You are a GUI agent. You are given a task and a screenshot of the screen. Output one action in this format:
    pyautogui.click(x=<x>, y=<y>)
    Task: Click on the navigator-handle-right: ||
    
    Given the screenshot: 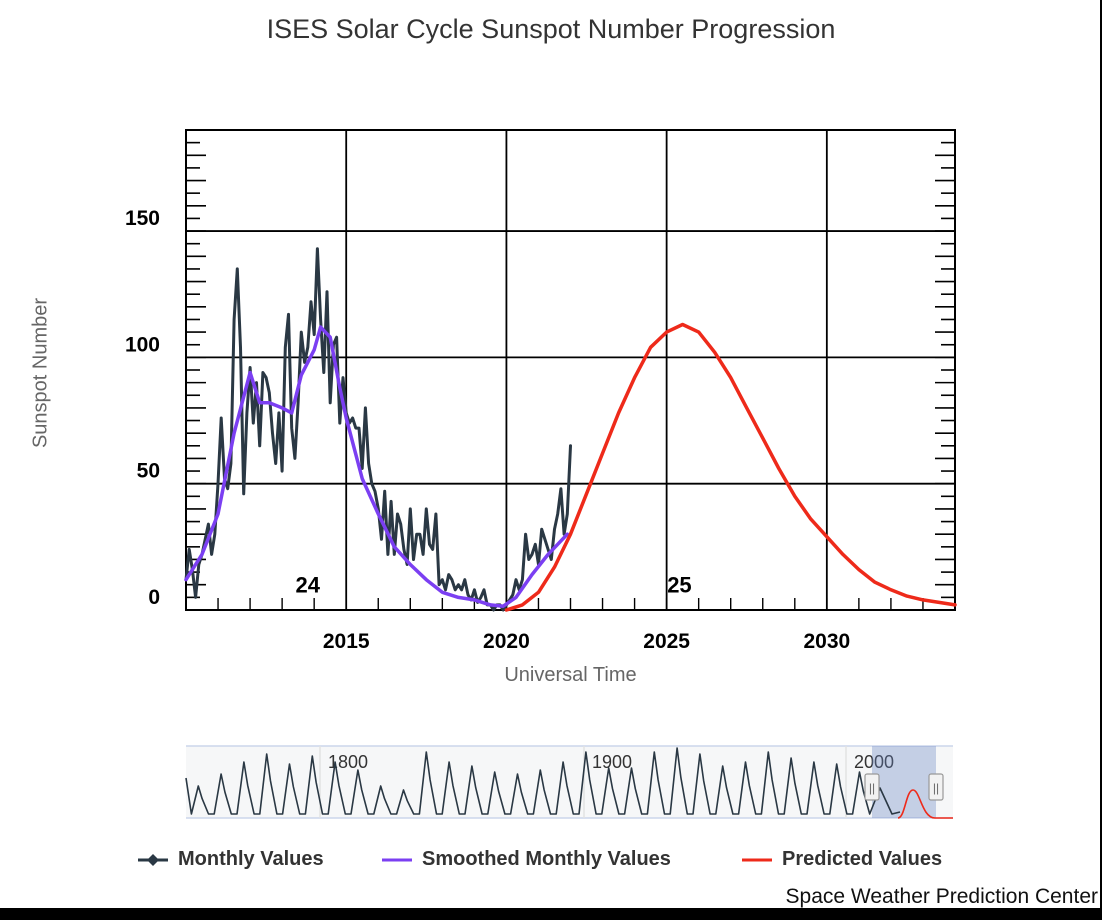 What is the action you would take?
    pyautogui.click(x=936, y=787)
    